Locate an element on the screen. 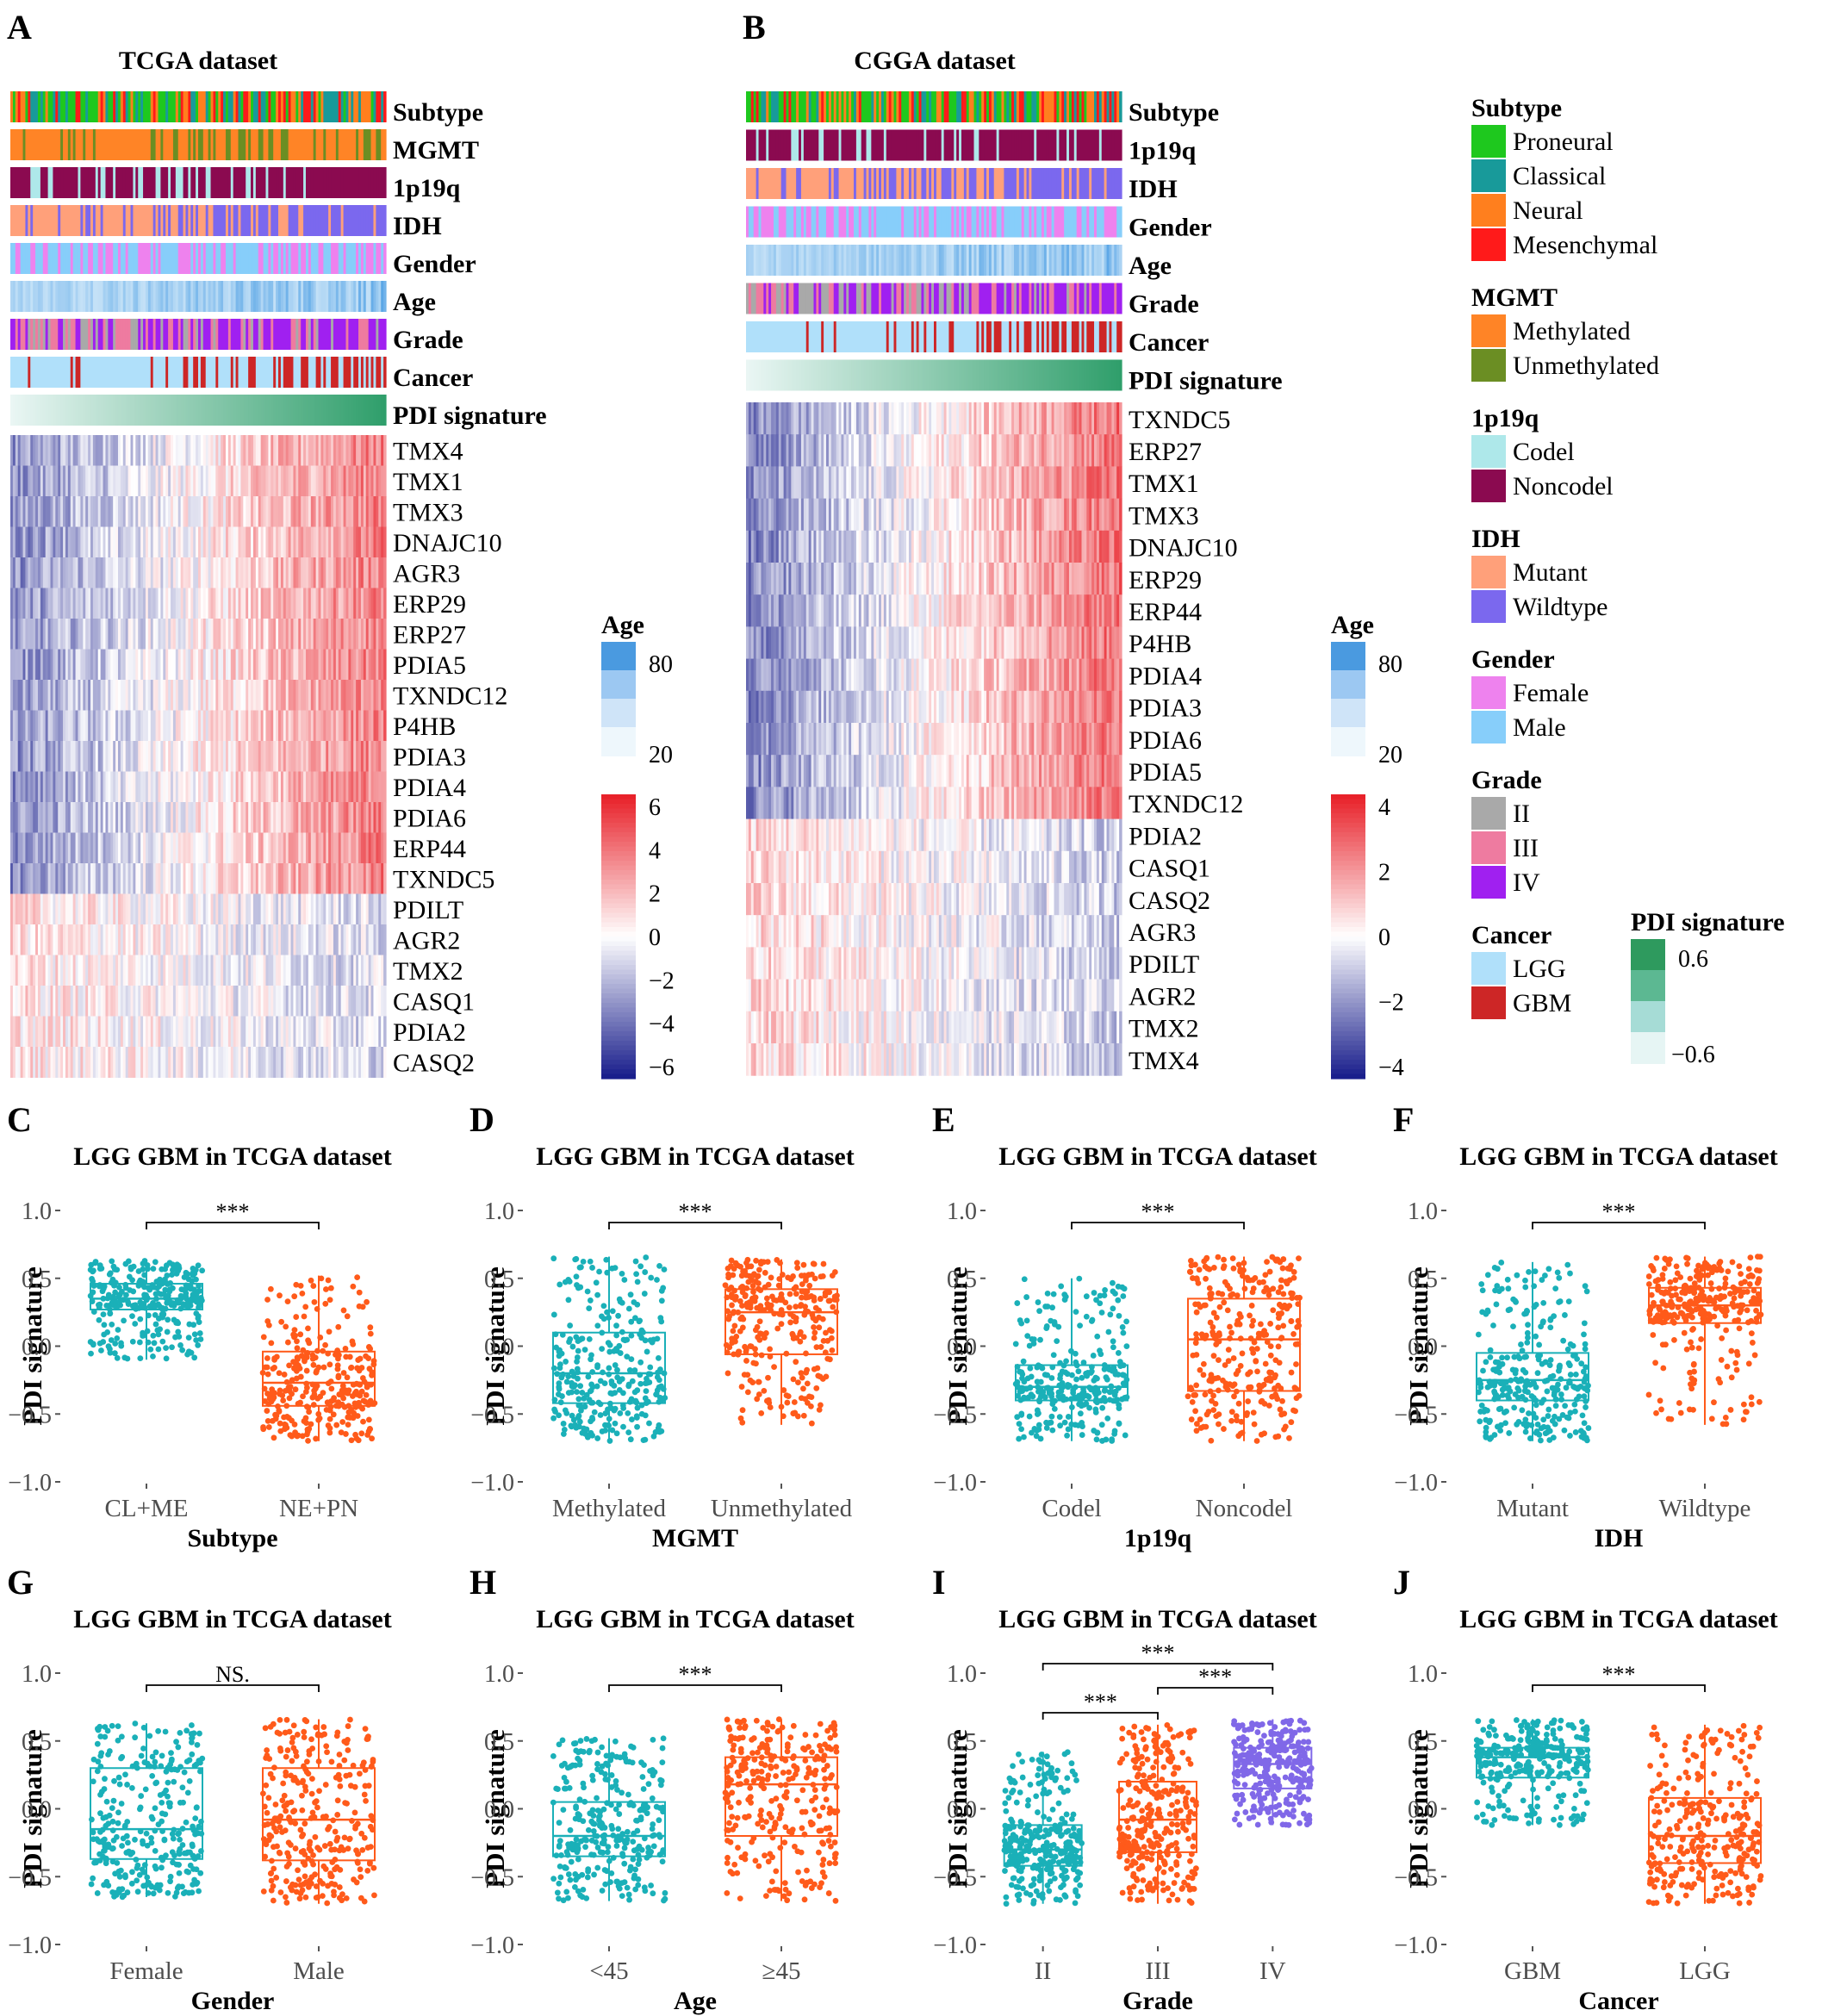 The height and width of the screenshot is (2016, 1822). gene-label: PDIA5 is located at coordinates (430, 666).